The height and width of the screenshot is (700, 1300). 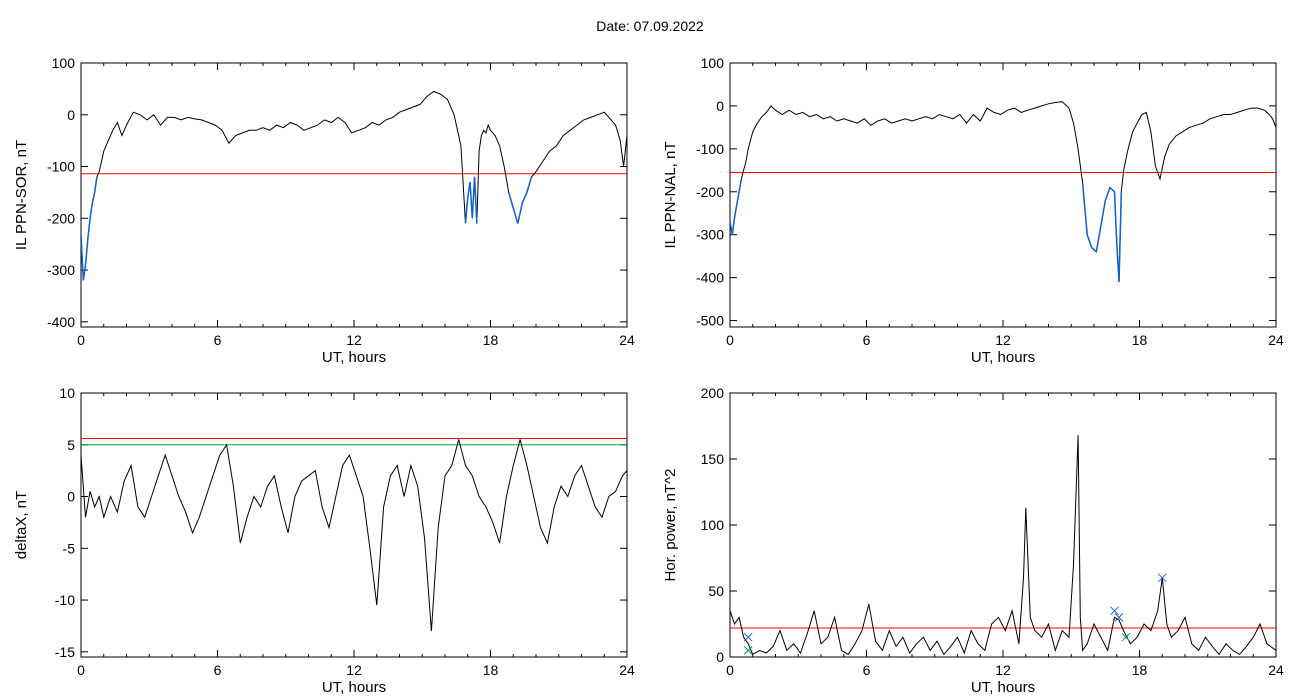 What do you see at coordinates (710, 321) in the screenshot?
I see `y-tick-label: -500` at bounding box center [710, 321].